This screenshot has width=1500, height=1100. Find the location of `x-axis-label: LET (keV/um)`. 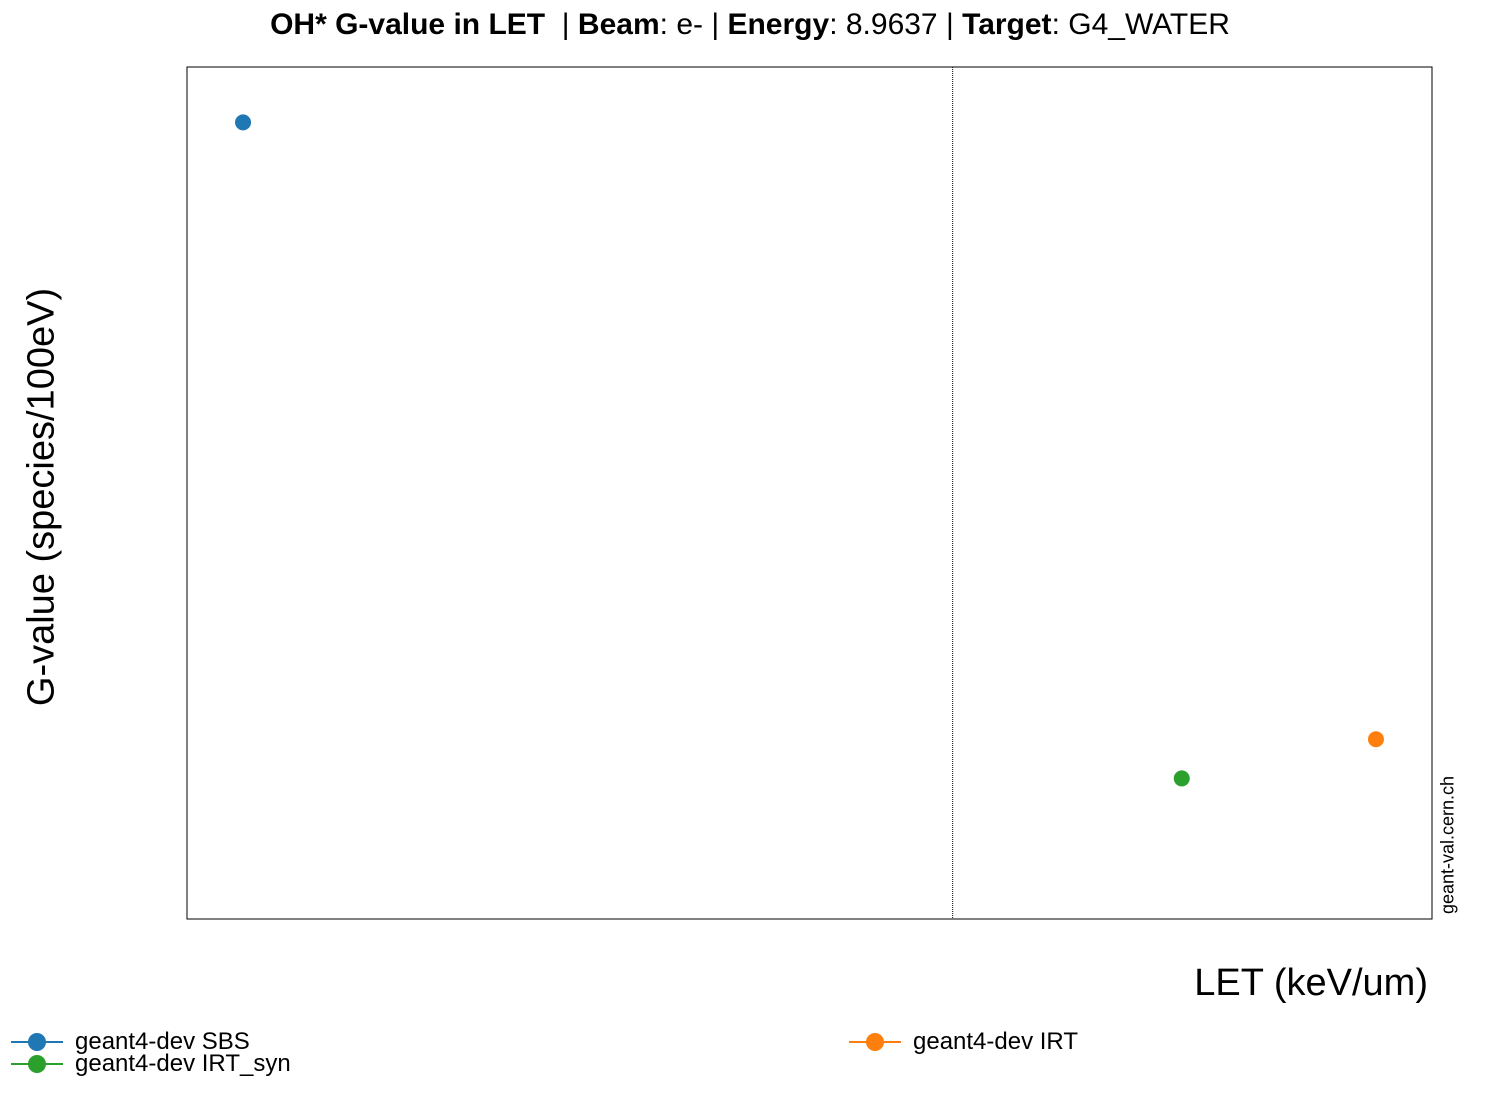

x-axis-label: LET (keV/um) is located at coordinates (1311, 983).